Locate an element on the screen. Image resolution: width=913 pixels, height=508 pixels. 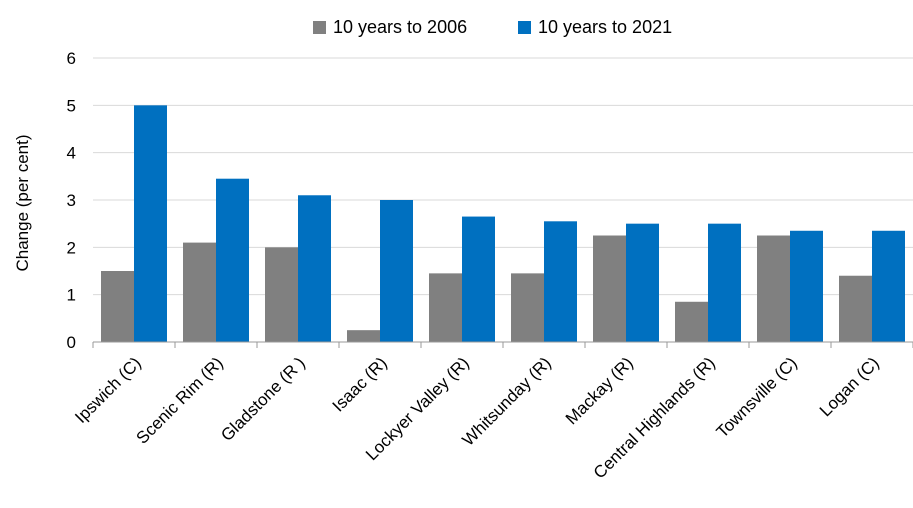
y-tick-label: 0 is located at coordinates (71, 342).